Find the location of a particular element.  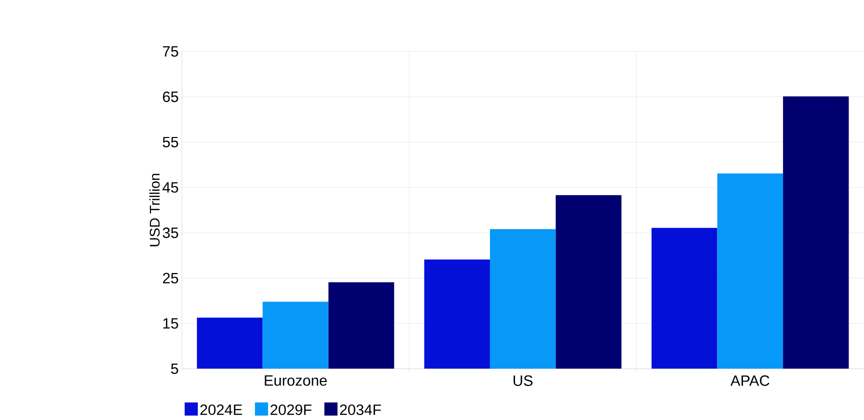

y-tick-label: 45 is located at coordinates (170, 187).